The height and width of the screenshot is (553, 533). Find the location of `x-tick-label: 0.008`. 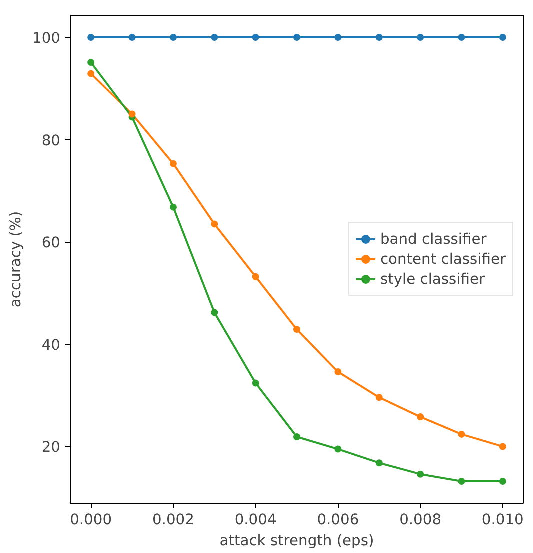

x-tick-label: 0.008 is located at coordinates (421, 520).